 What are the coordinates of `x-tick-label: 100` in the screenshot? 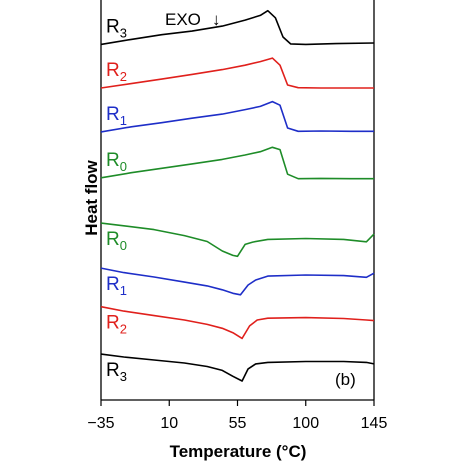 It's located at (305, 423).